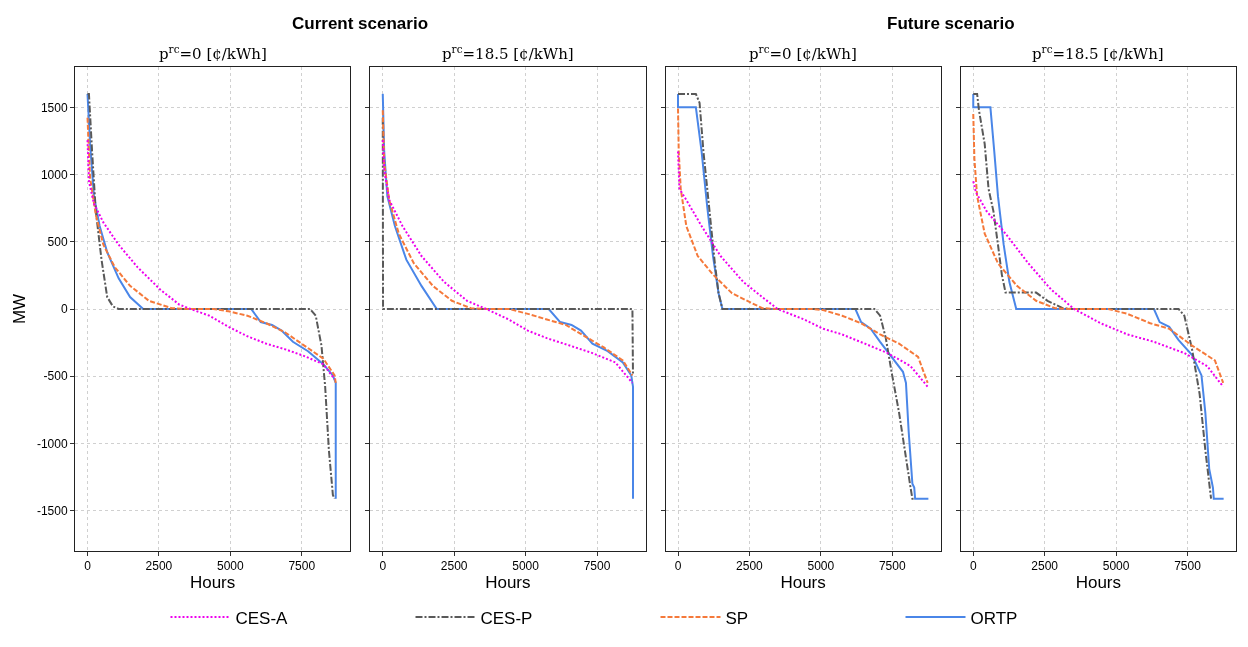  I want to click on y-tick-label: -1500, so click(52, 510).